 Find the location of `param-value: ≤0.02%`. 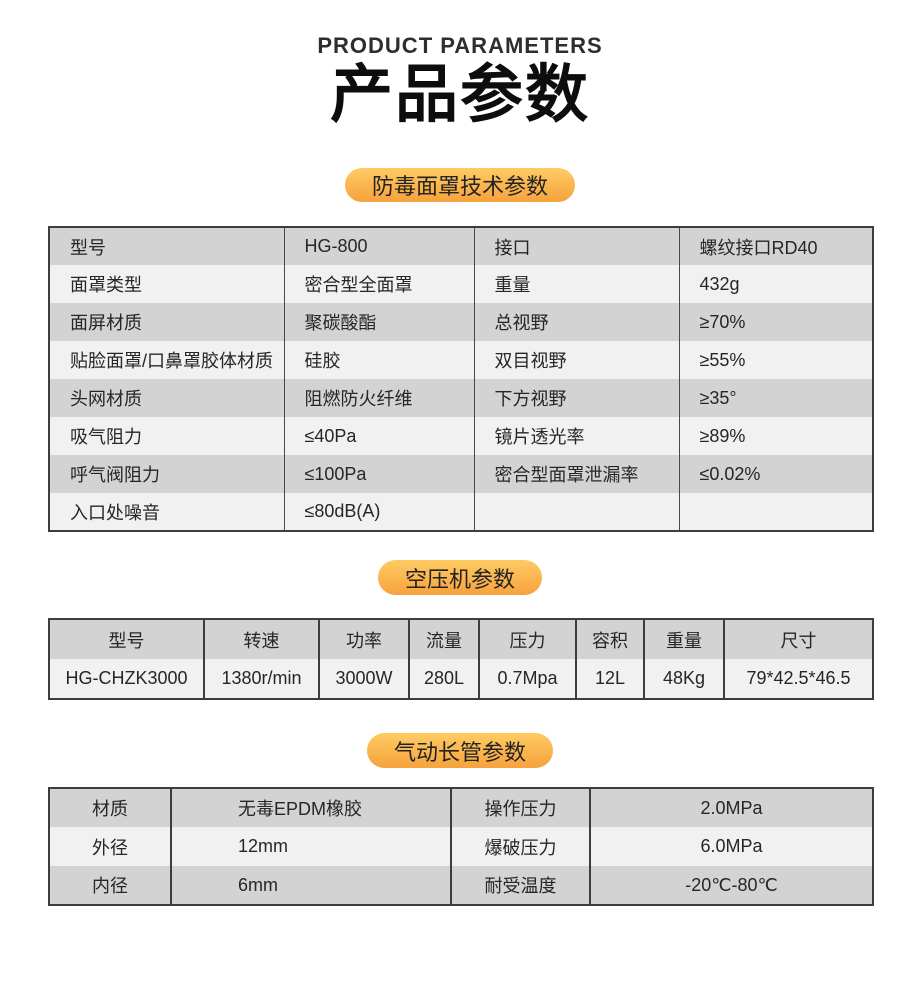

param-value: ≤0.02% is located at coordinates (775, 474).